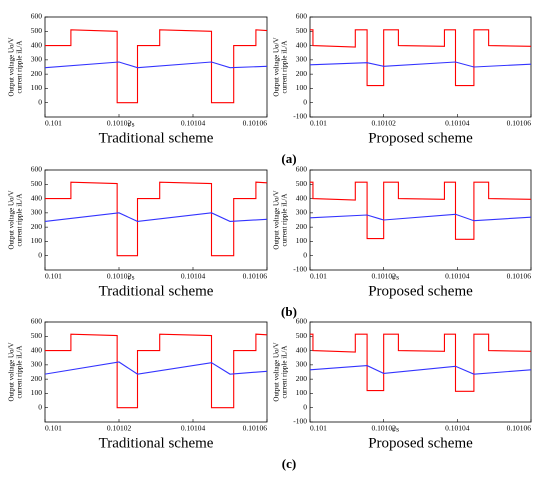 This screenshot has width=550, height=477. Describe the element at coordinates (289, 311) in the screenshot. I see `panel-label: (b)` at that location.